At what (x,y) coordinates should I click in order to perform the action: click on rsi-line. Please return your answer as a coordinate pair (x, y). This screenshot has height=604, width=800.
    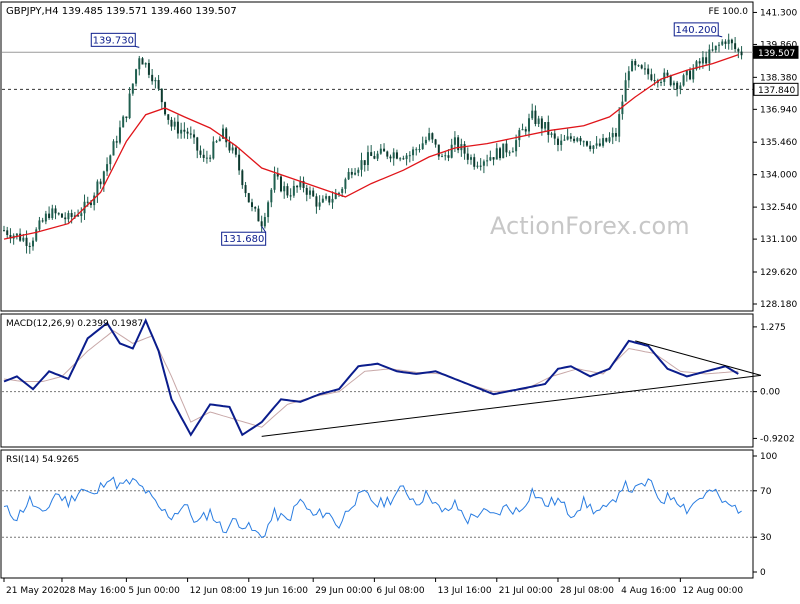
    Looking at the image, I should click on (372, 507).